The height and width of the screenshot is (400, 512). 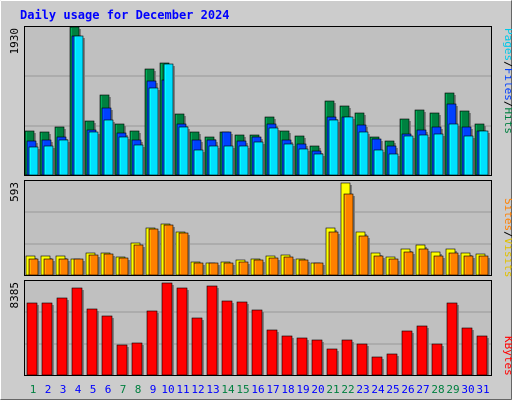 What do you see at coordinates (48, 389) in the screenshot?
I see `day-label: 2` at bounding box center [48, 389].